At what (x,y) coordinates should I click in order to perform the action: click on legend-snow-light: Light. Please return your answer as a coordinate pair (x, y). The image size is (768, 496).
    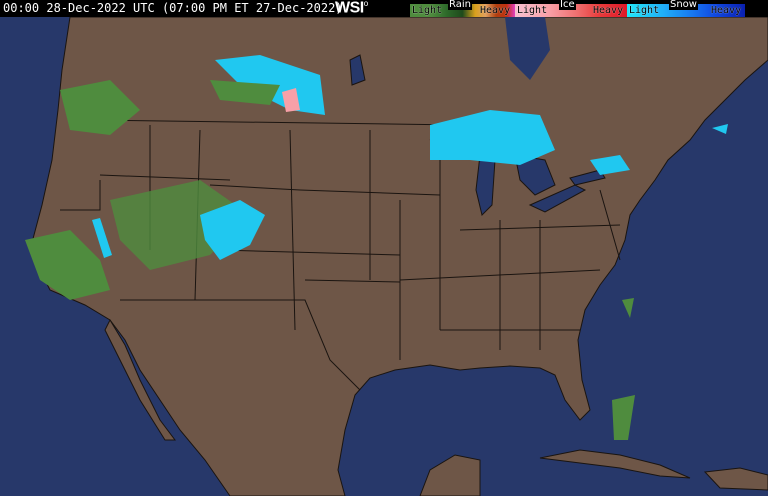
    Looking at the image, I should click on (644, 10).